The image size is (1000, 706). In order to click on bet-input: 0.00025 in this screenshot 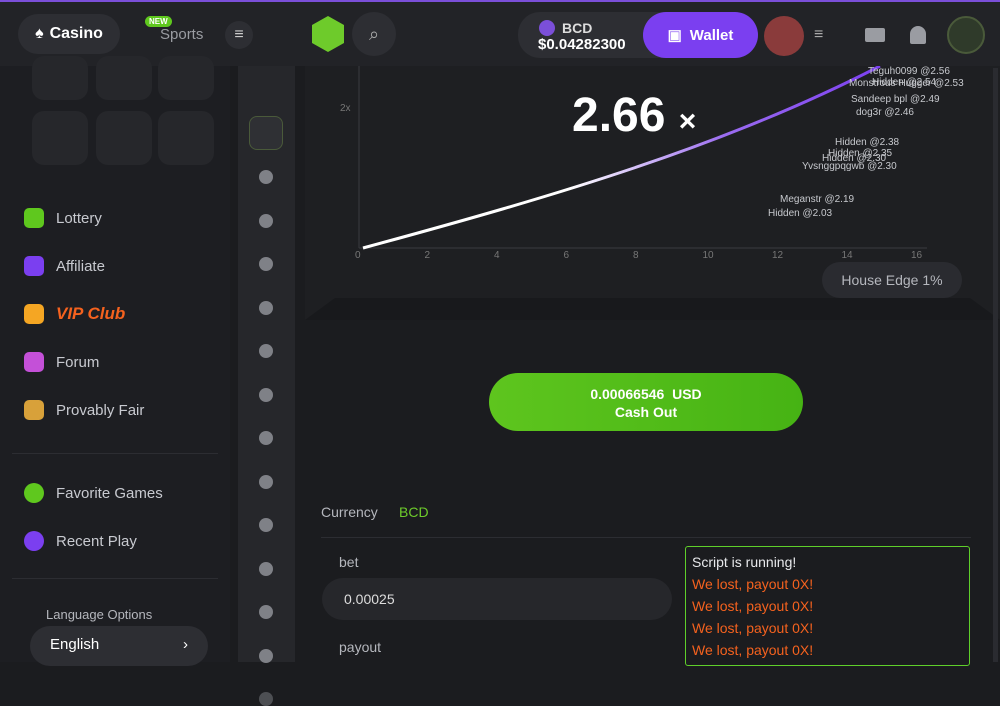, I will do `click(497, 599)`.